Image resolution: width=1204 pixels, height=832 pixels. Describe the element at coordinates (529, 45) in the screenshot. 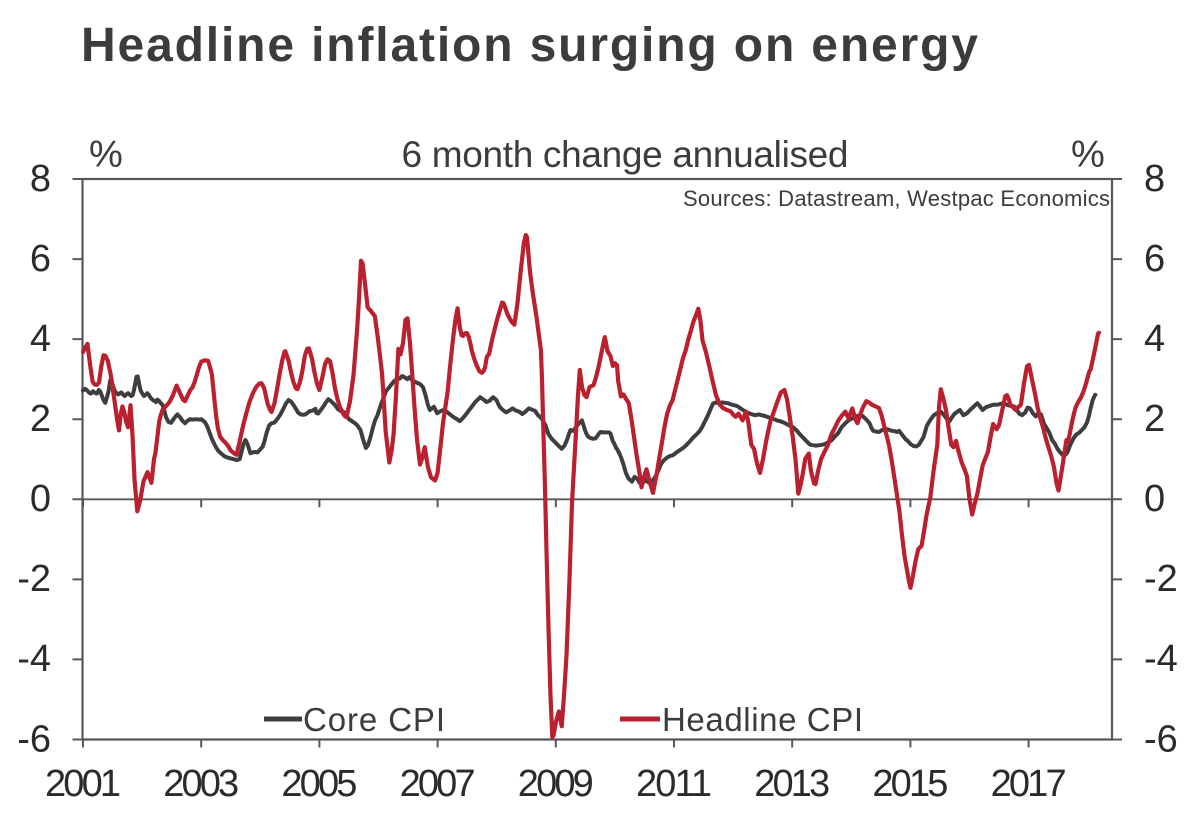

I see `svg-text:Headline inflation surging on: Headline inflation surging on energy` at that location.